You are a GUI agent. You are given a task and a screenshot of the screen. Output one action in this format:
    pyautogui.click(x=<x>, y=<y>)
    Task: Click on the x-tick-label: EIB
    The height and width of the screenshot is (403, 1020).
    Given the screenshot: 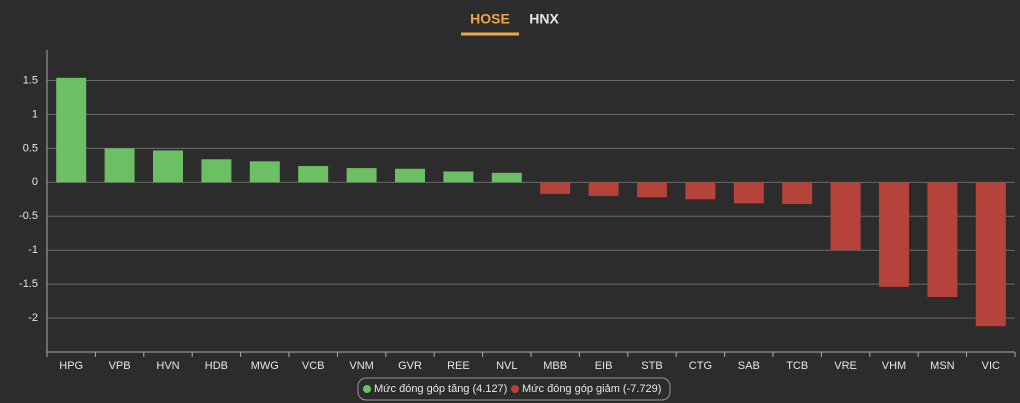 What is the action you would take?
    pyautogui.click(x=604, y=366)
    